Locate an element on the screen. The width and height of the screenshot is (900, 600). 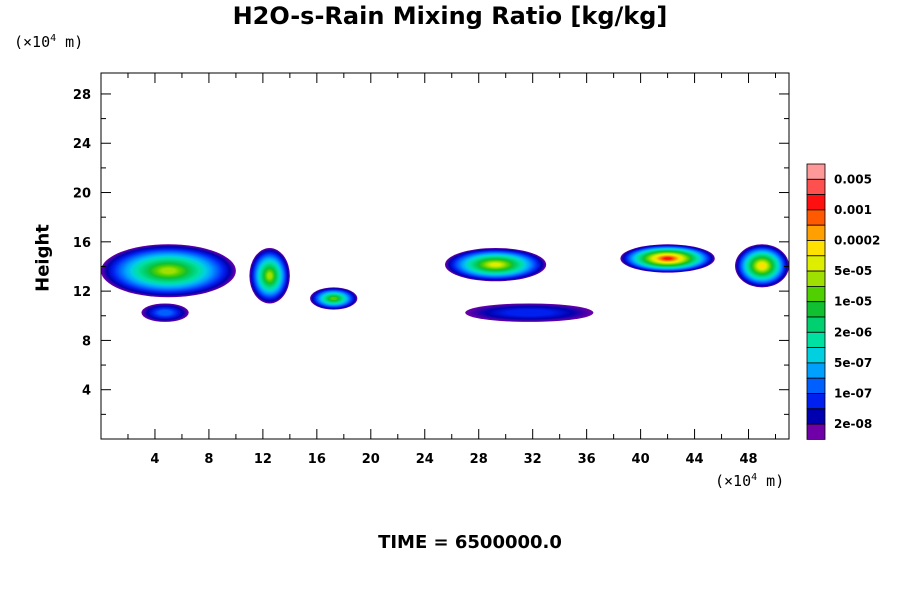
chart-title: H2O-s-Rain Mixing Ratio [kg/kg] is located at coordinates (450, 16).